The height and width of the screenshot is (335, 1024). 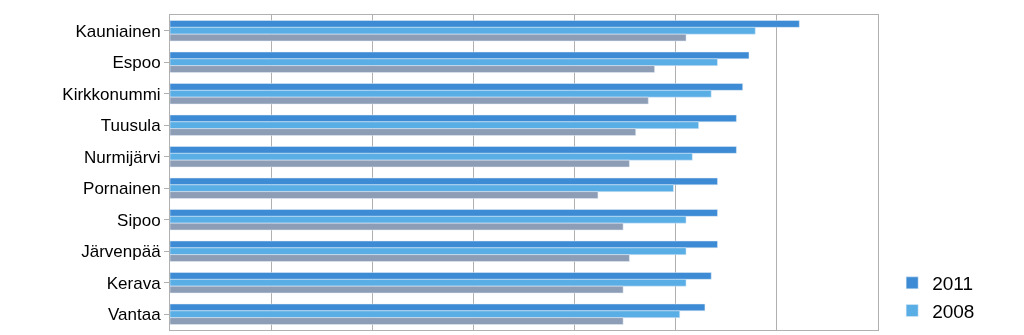 I want to click on y-tick-label: Sipoo, so click(x=139, y=220).